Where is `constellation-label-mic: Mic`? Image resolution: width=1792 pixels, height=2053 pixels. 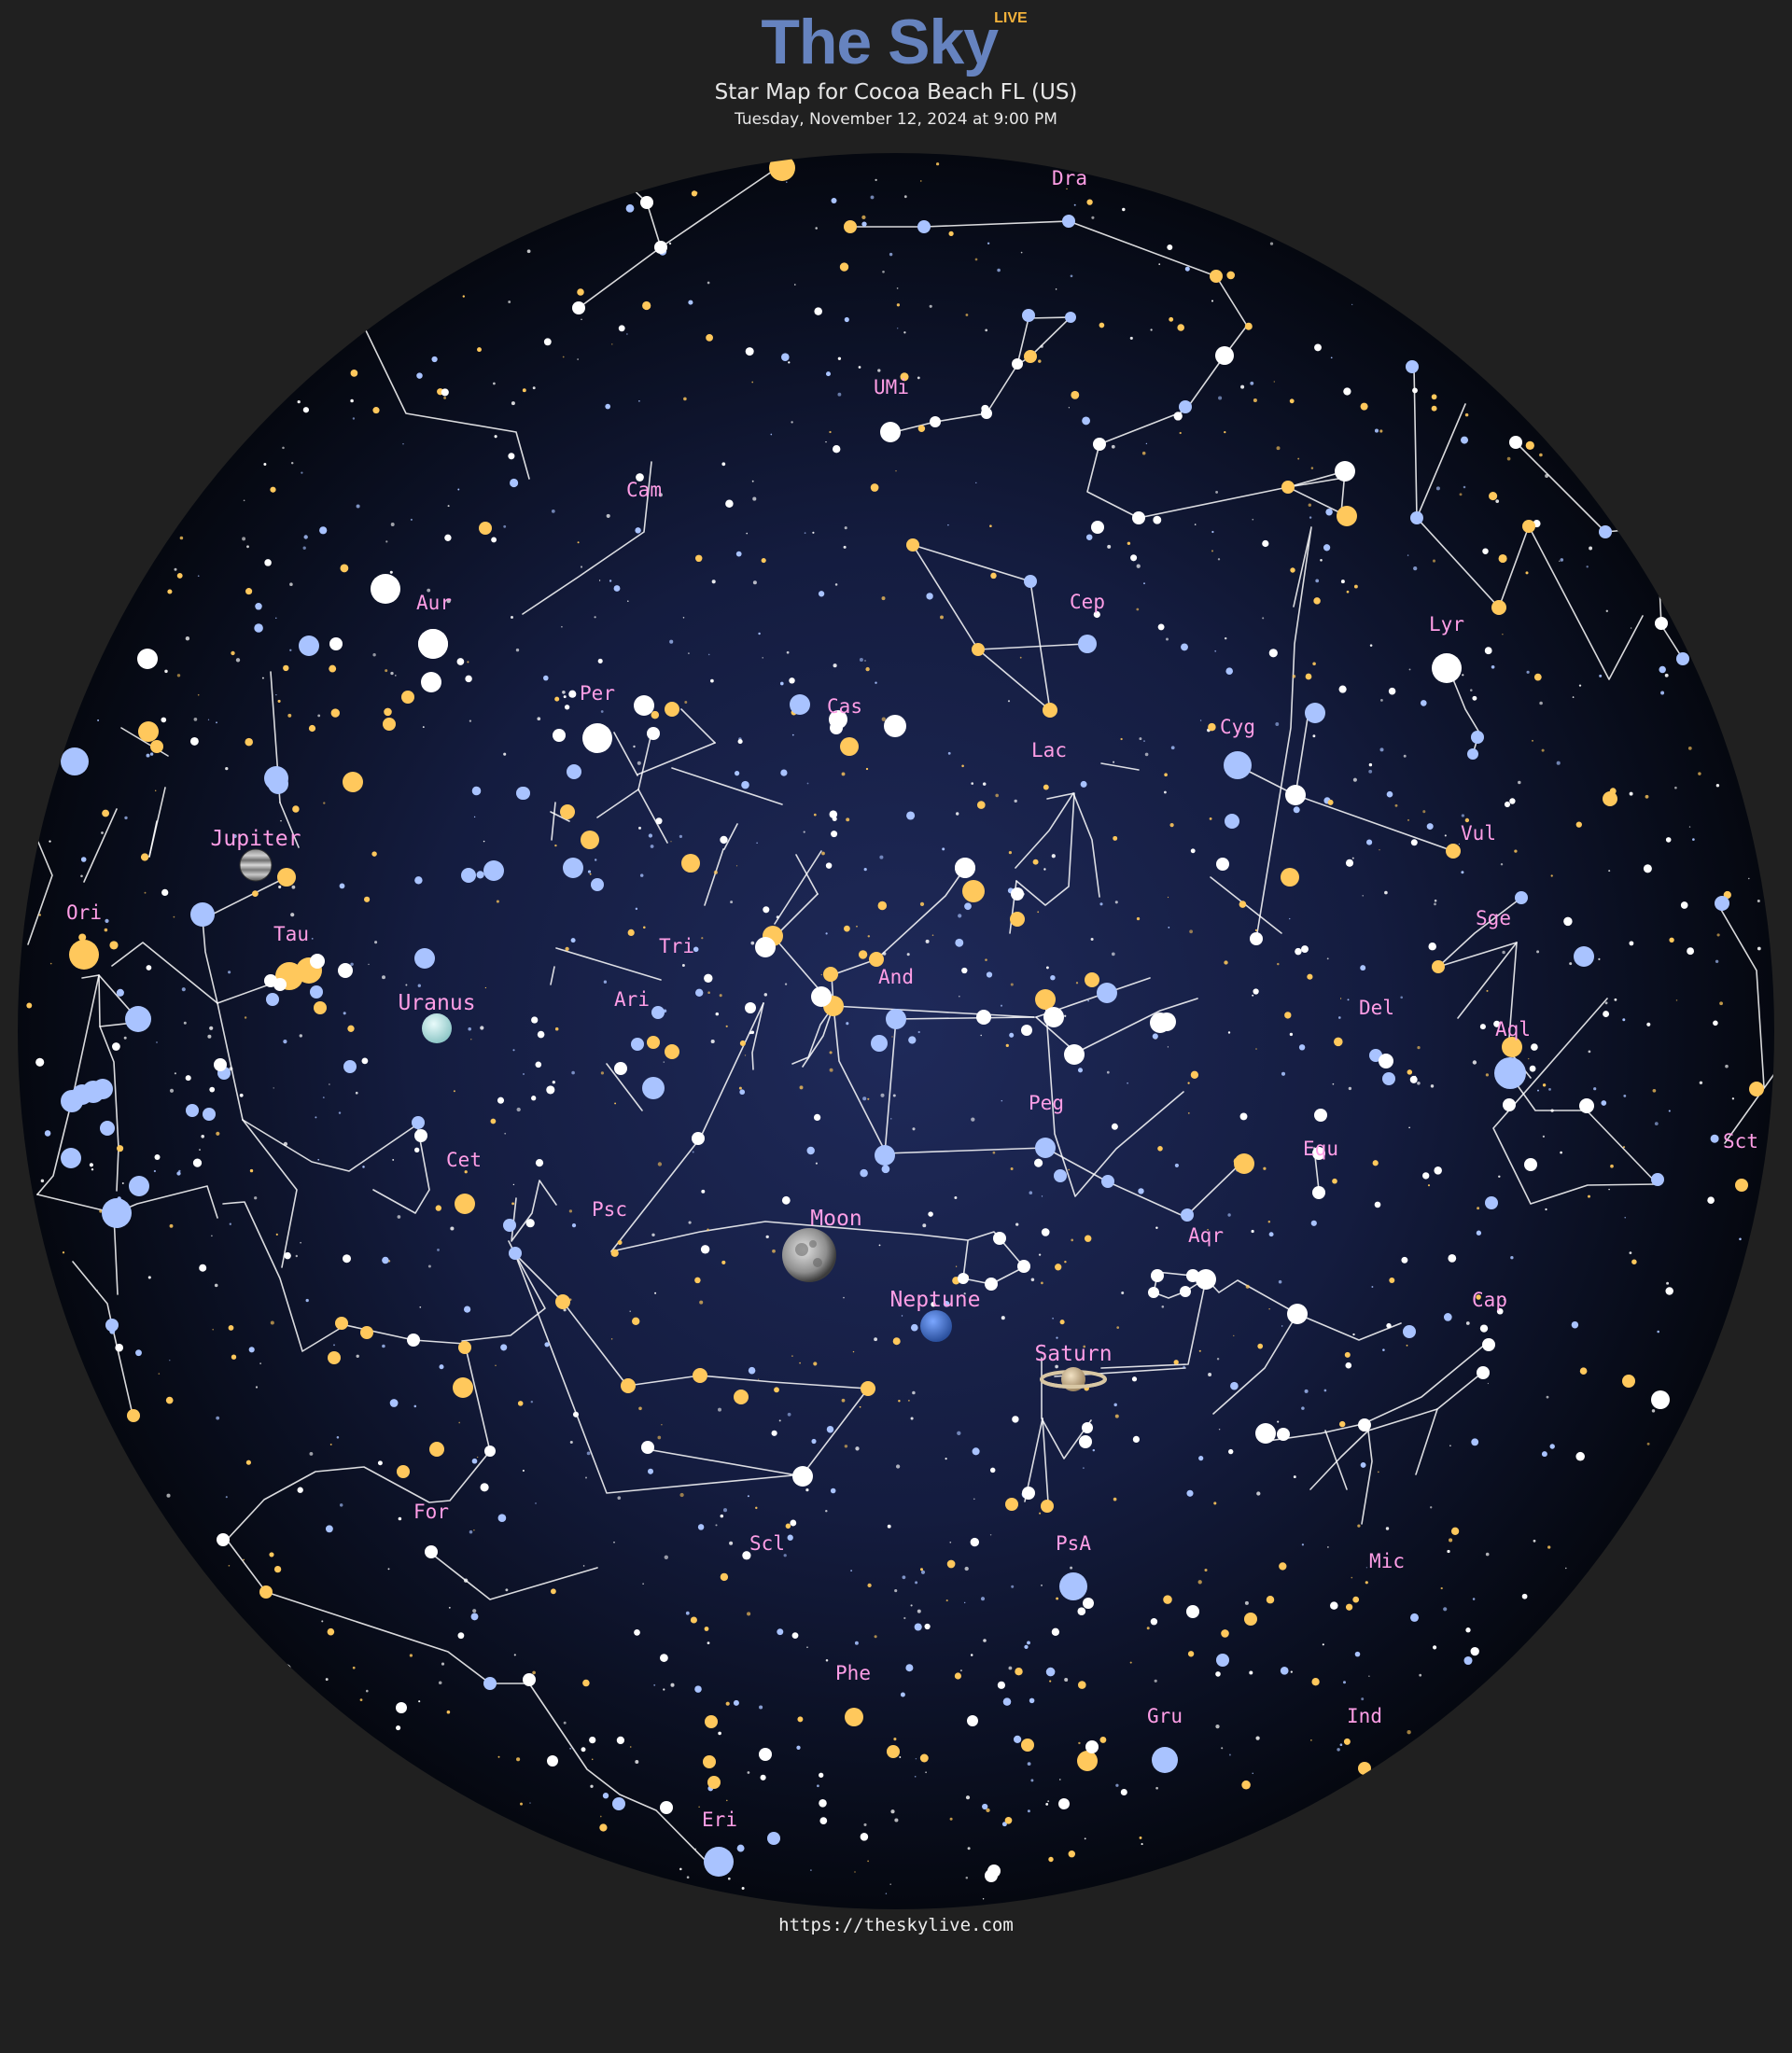
constellation-label-mic: Mic is located at coordinates (1387, 1561).